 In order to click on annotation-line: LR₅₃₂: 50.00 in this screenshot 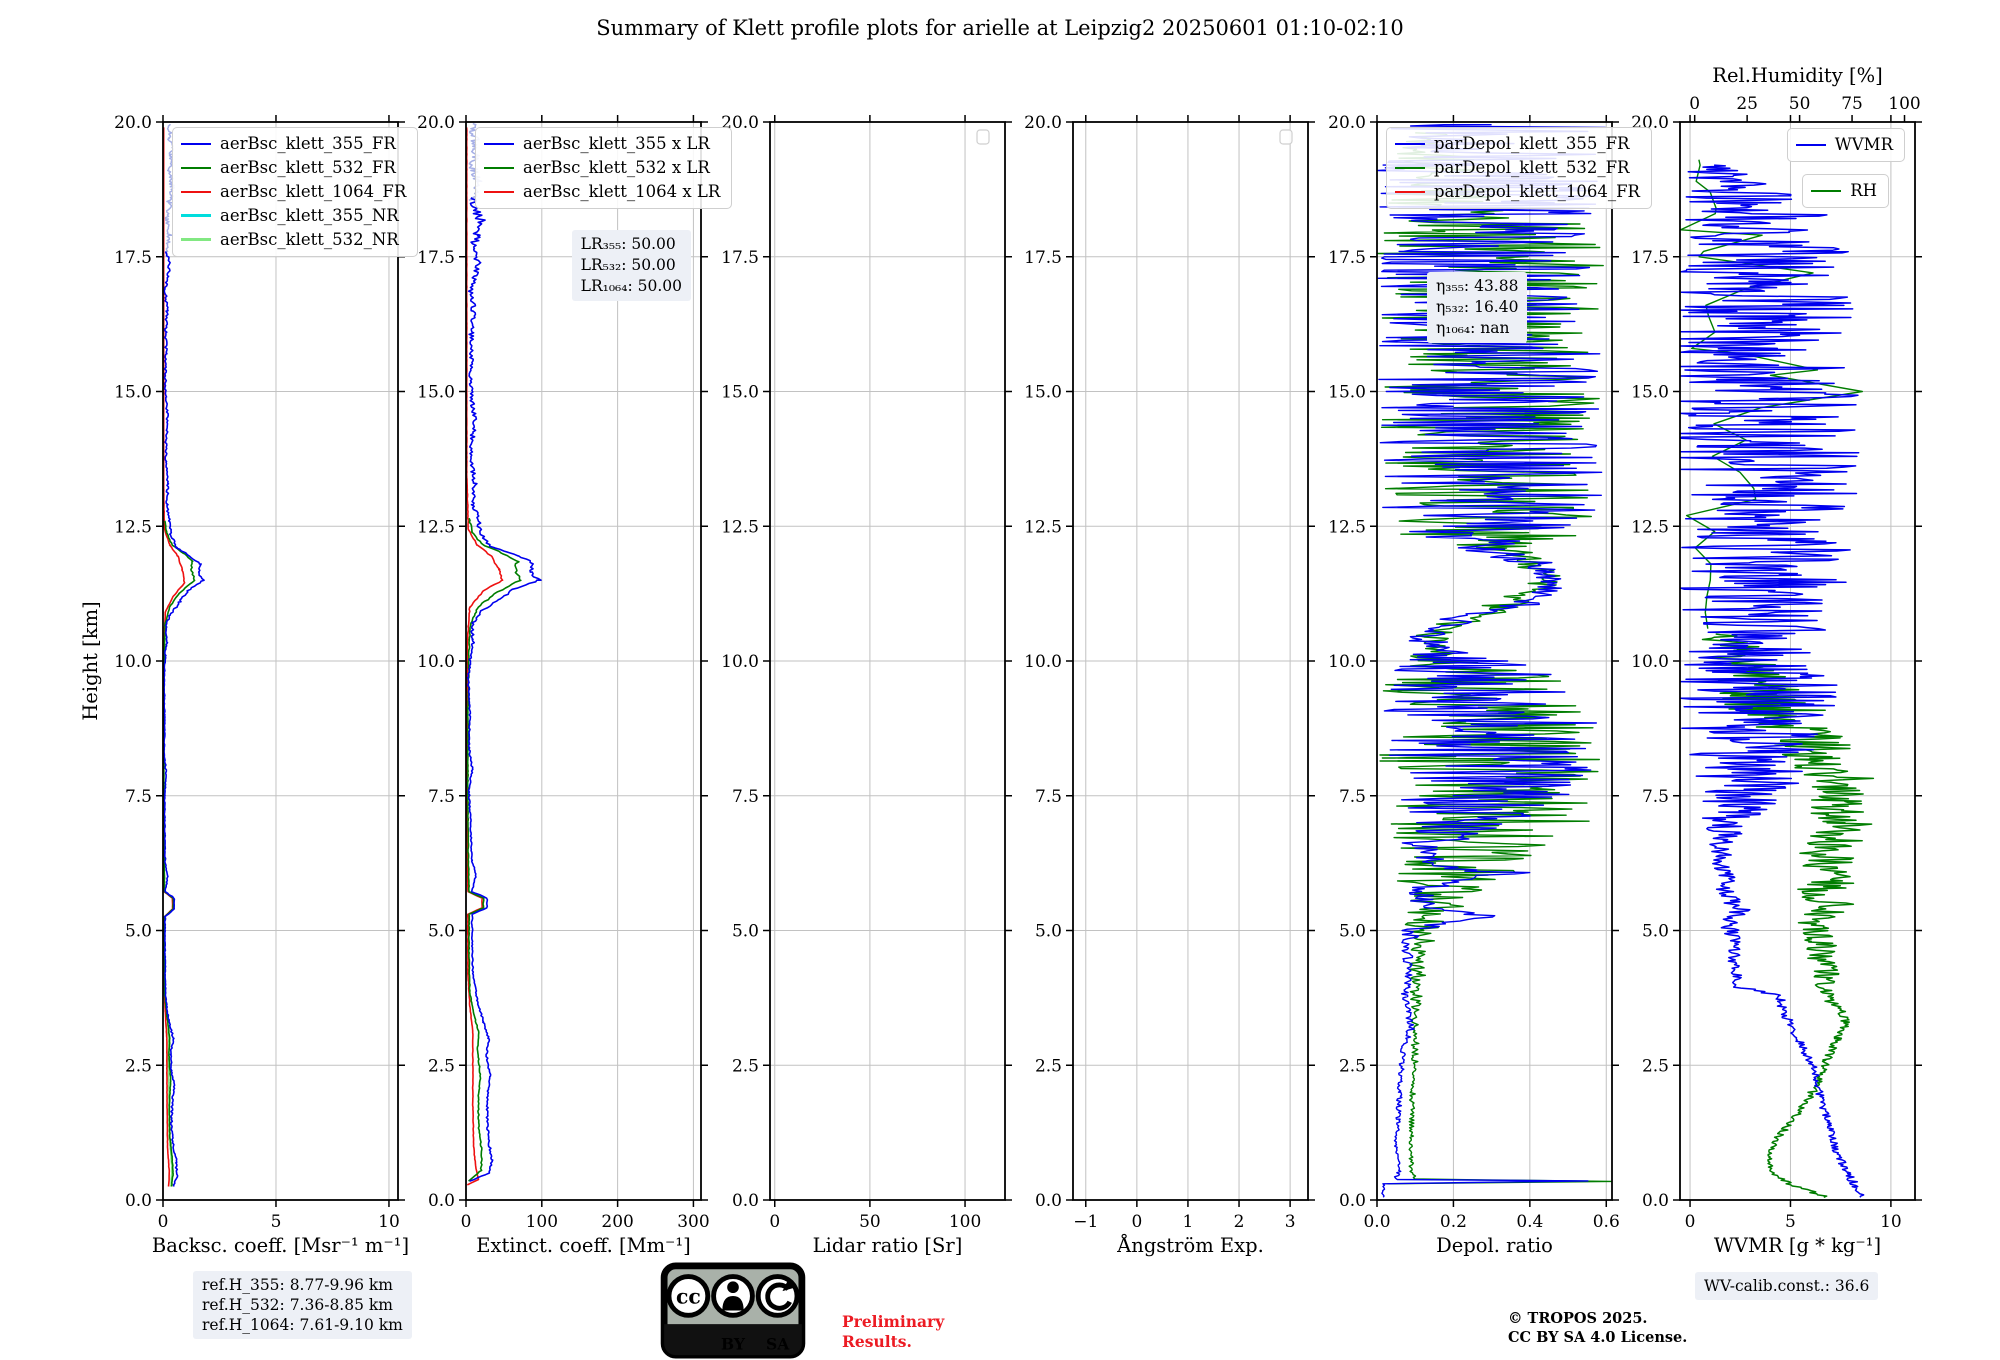, I will do `click(628, 264)`.